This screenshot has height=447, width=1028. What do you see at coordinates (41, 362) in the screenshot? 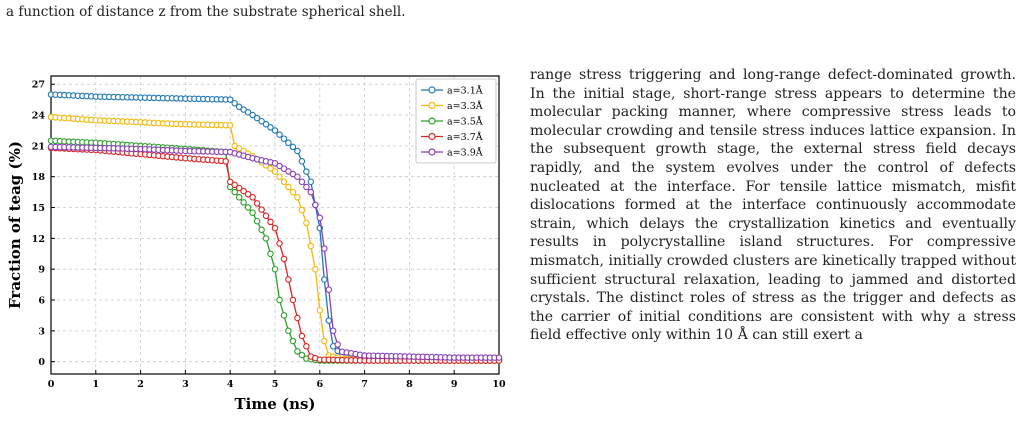
I see `y-tick-label: 0` at bounding box center [41, 362].